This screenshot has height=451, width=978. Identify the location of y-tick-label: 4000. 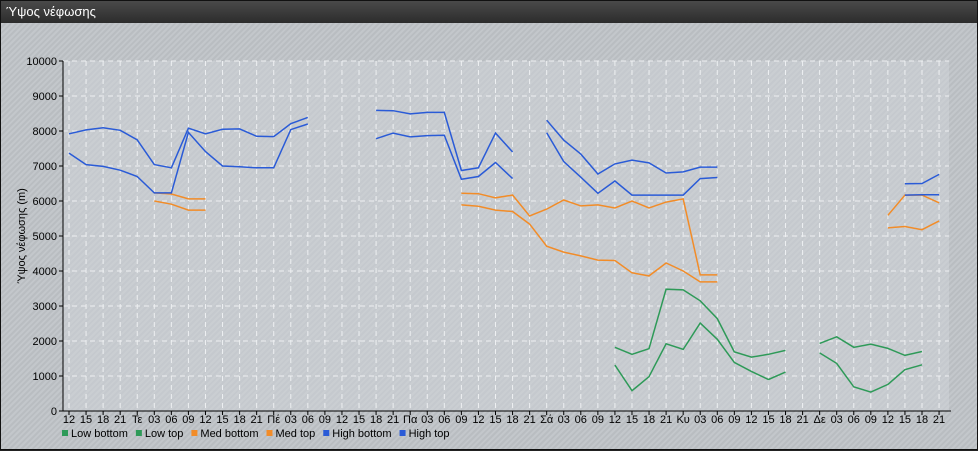
(45, 272).